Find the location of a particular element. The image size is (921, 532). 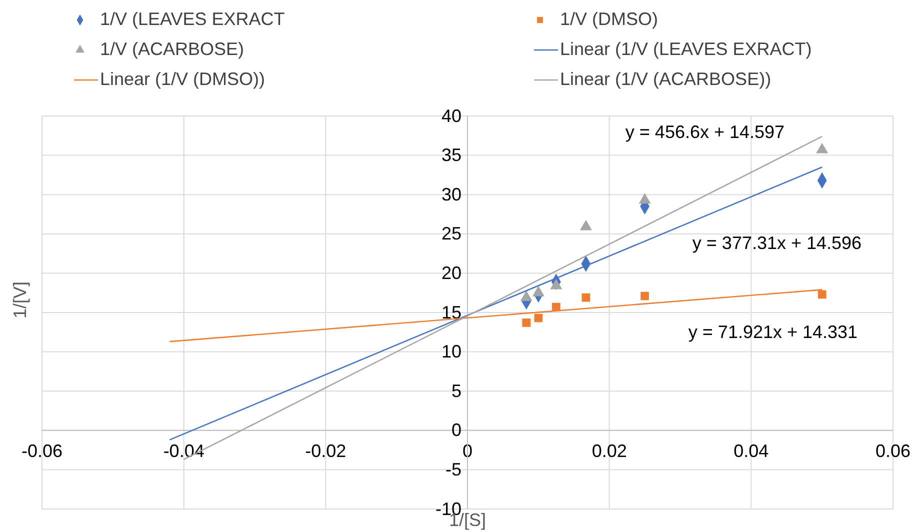

x-tick-label: 0.04 is located at coordinates (751, 451).